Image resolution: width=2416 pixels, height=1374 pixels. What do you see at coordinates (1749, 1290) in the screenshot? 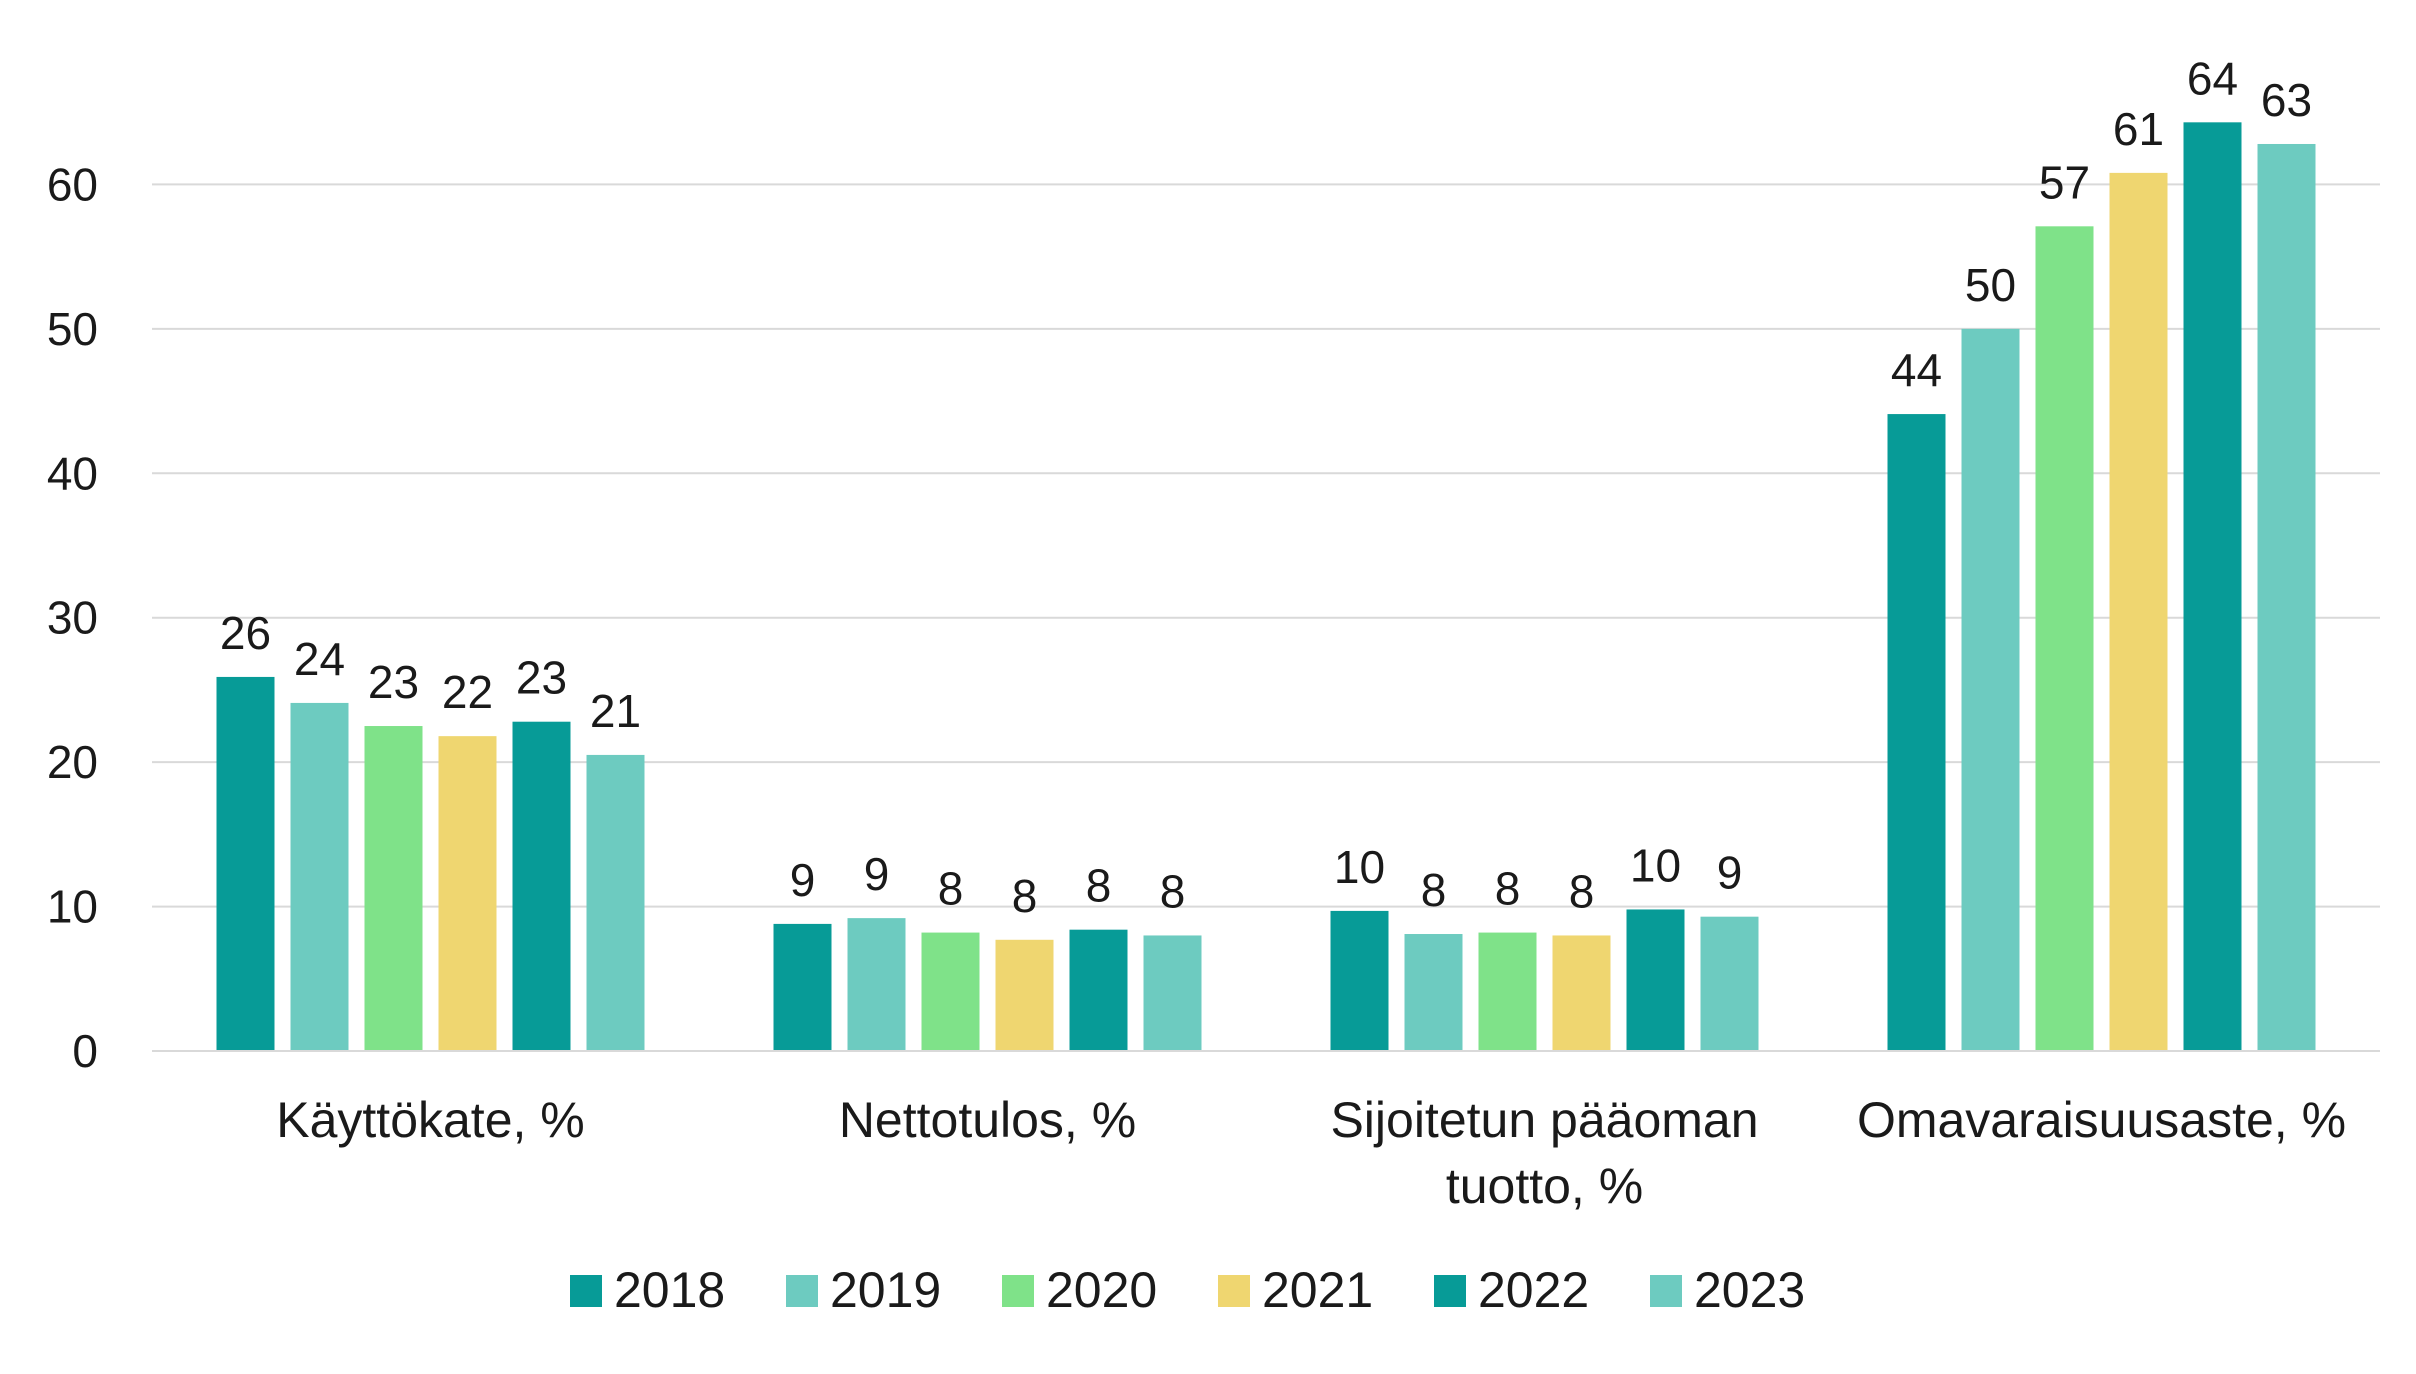
I see `legend-label-2023: 2023` at bounding box center [1749, 1290].